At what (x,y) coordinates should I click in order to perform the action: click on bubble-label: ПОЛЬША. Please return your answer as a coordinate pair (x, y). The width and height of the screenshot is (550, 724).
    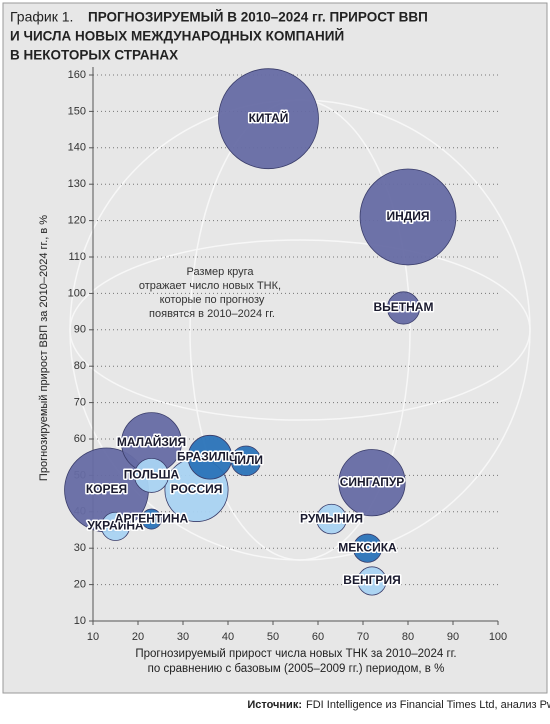
    Looking at the image, I should click on (152, 475).